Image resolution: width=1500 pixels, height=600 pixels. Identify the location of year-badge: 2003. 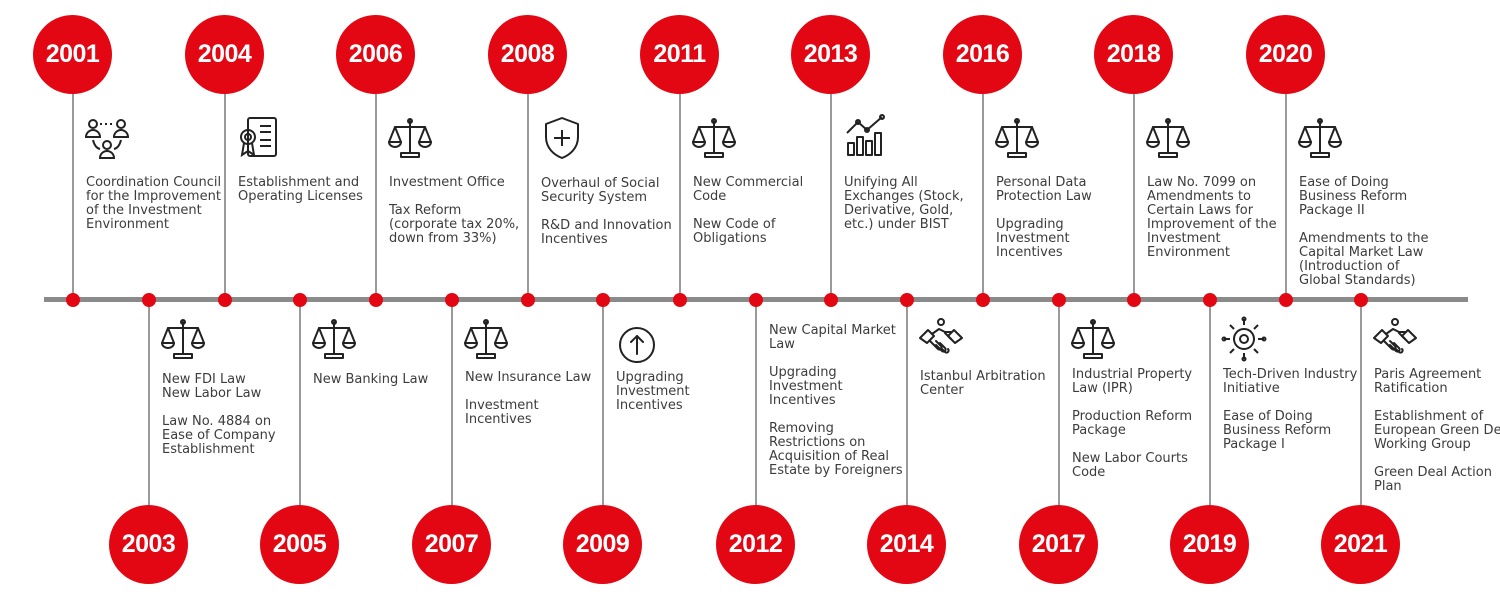
(148, 544).